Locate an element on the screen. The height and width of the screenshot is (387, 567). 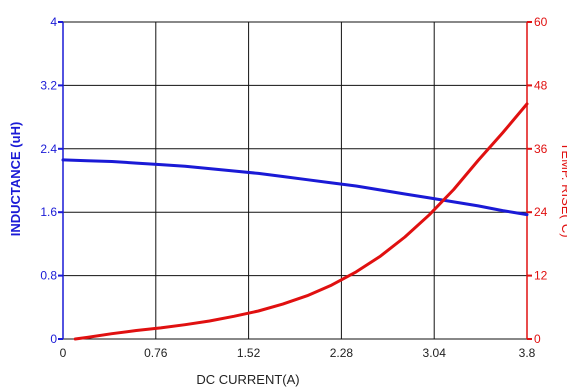
x-tick-label: 0.76 is located at coordinates (156, 353).